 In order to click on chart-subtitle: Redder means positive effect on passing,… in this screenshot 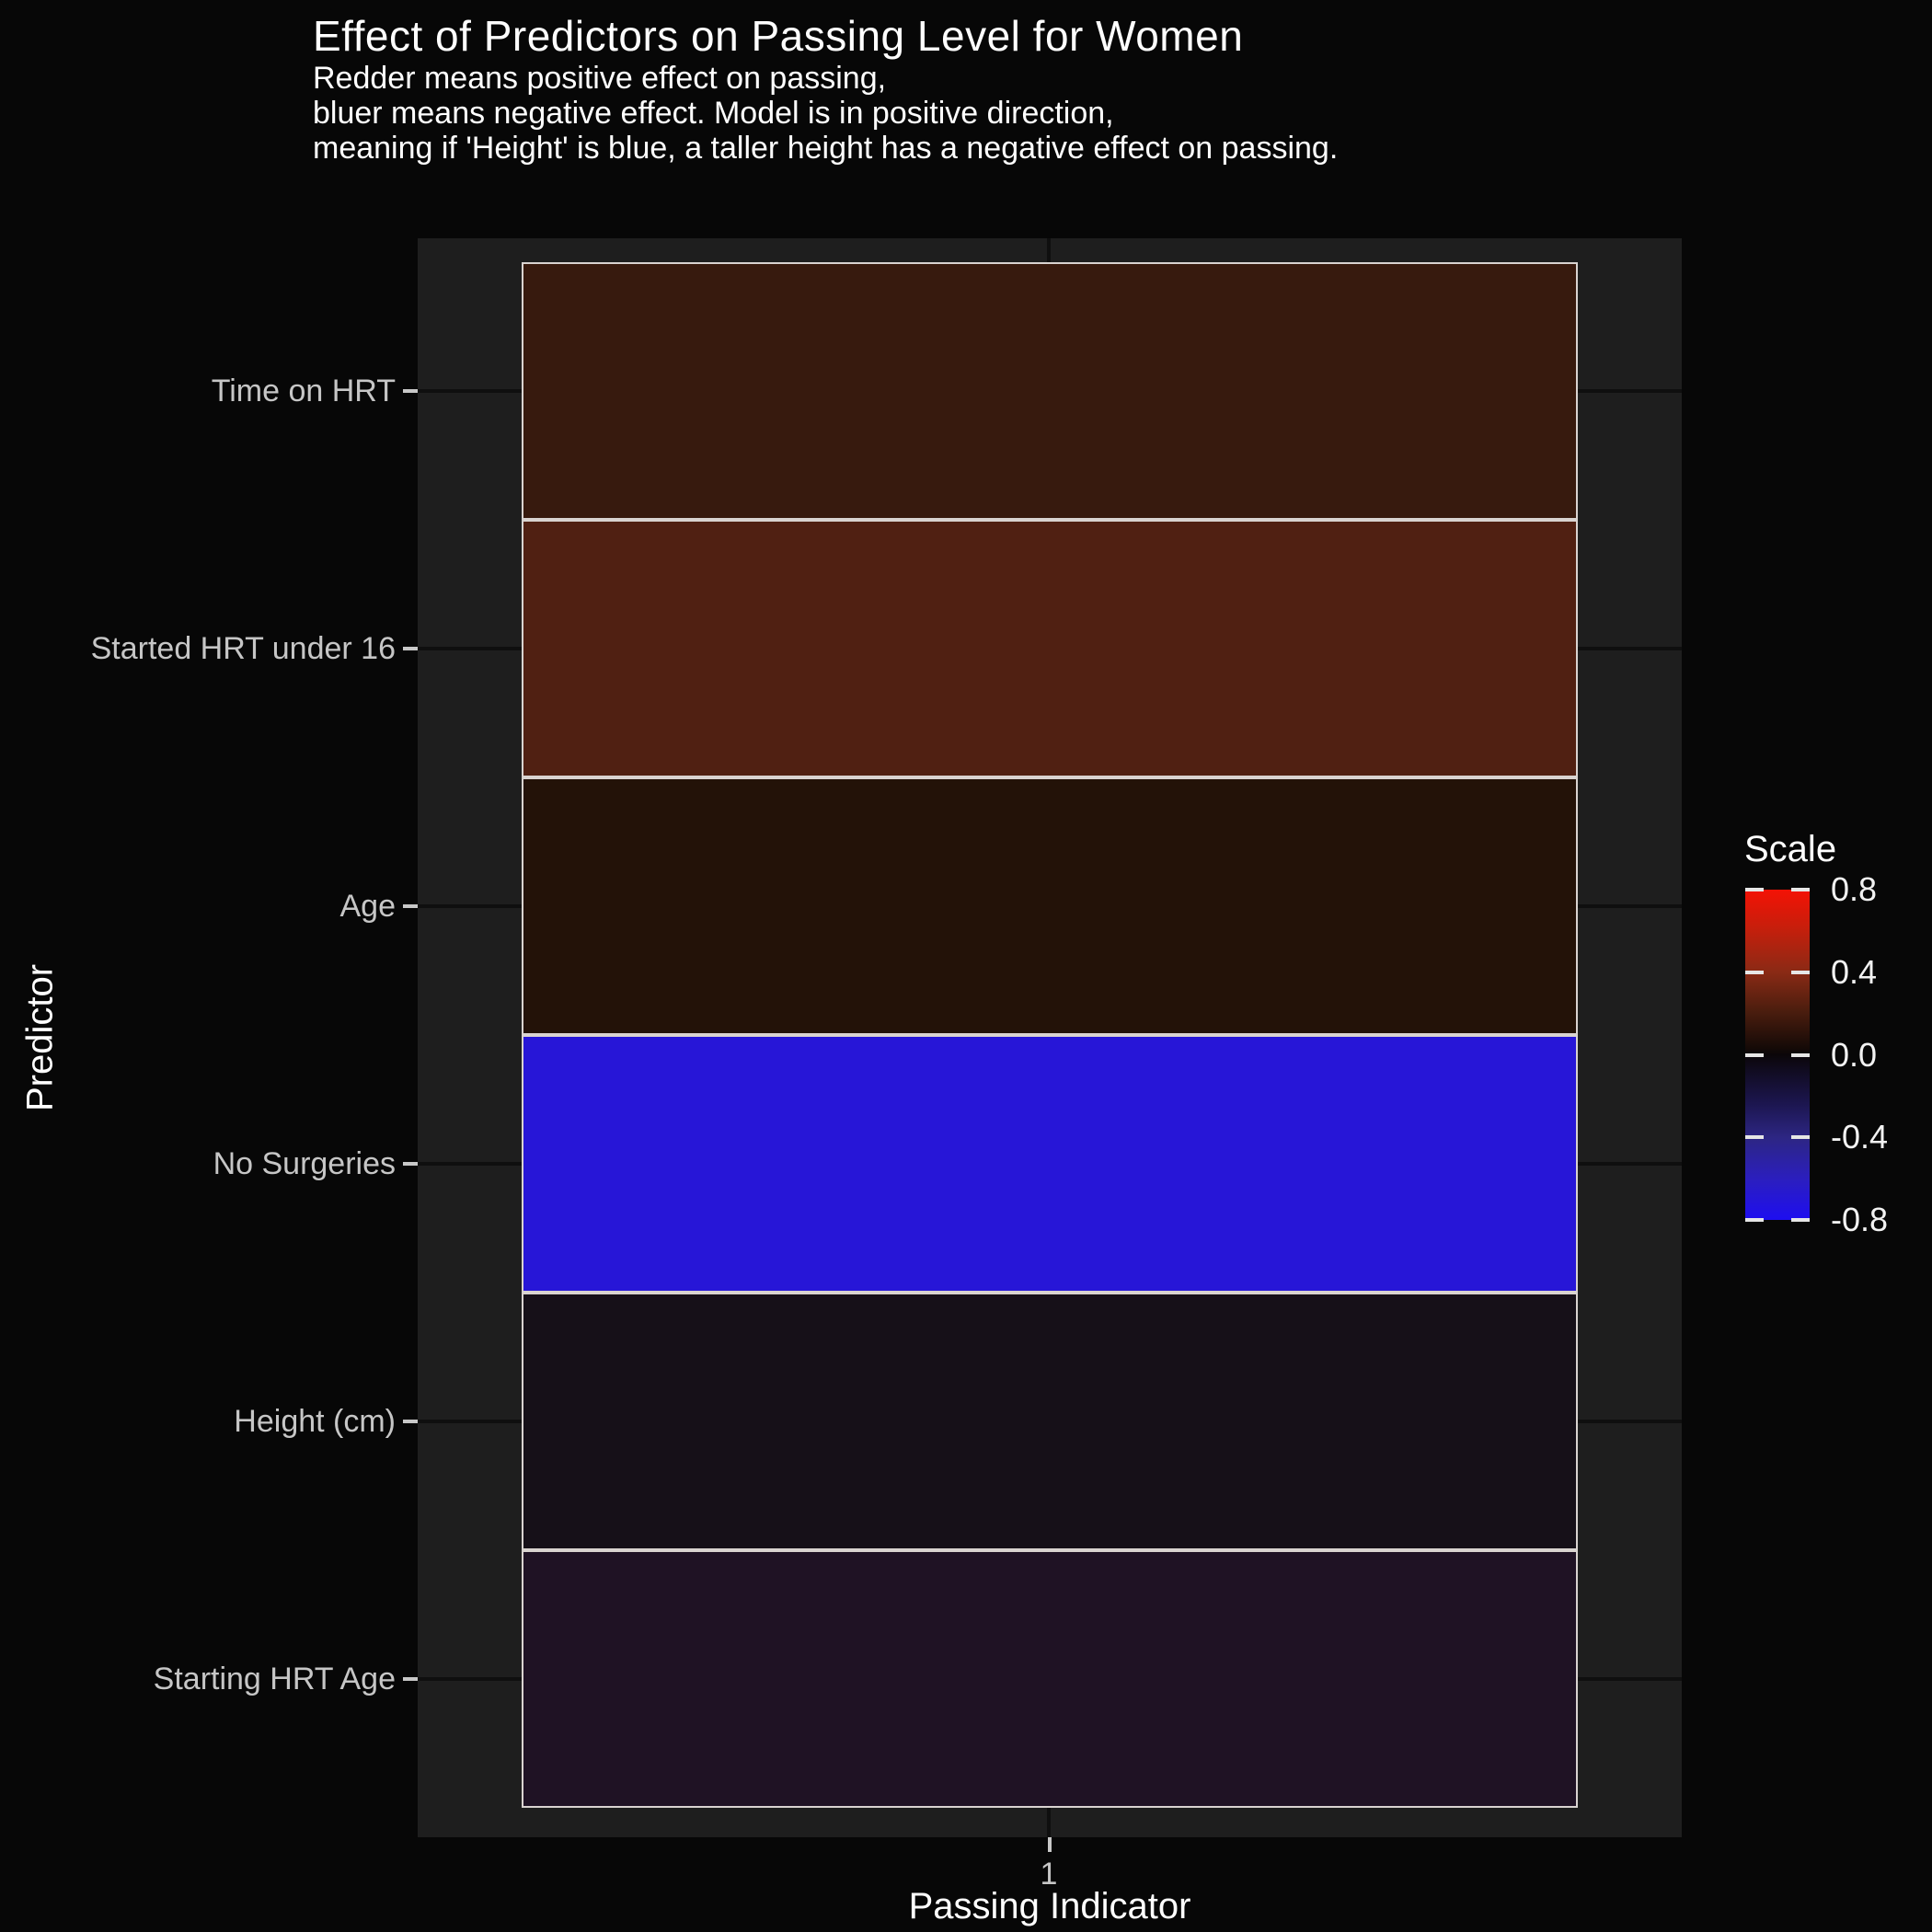, I will do `click(826, 113)`.